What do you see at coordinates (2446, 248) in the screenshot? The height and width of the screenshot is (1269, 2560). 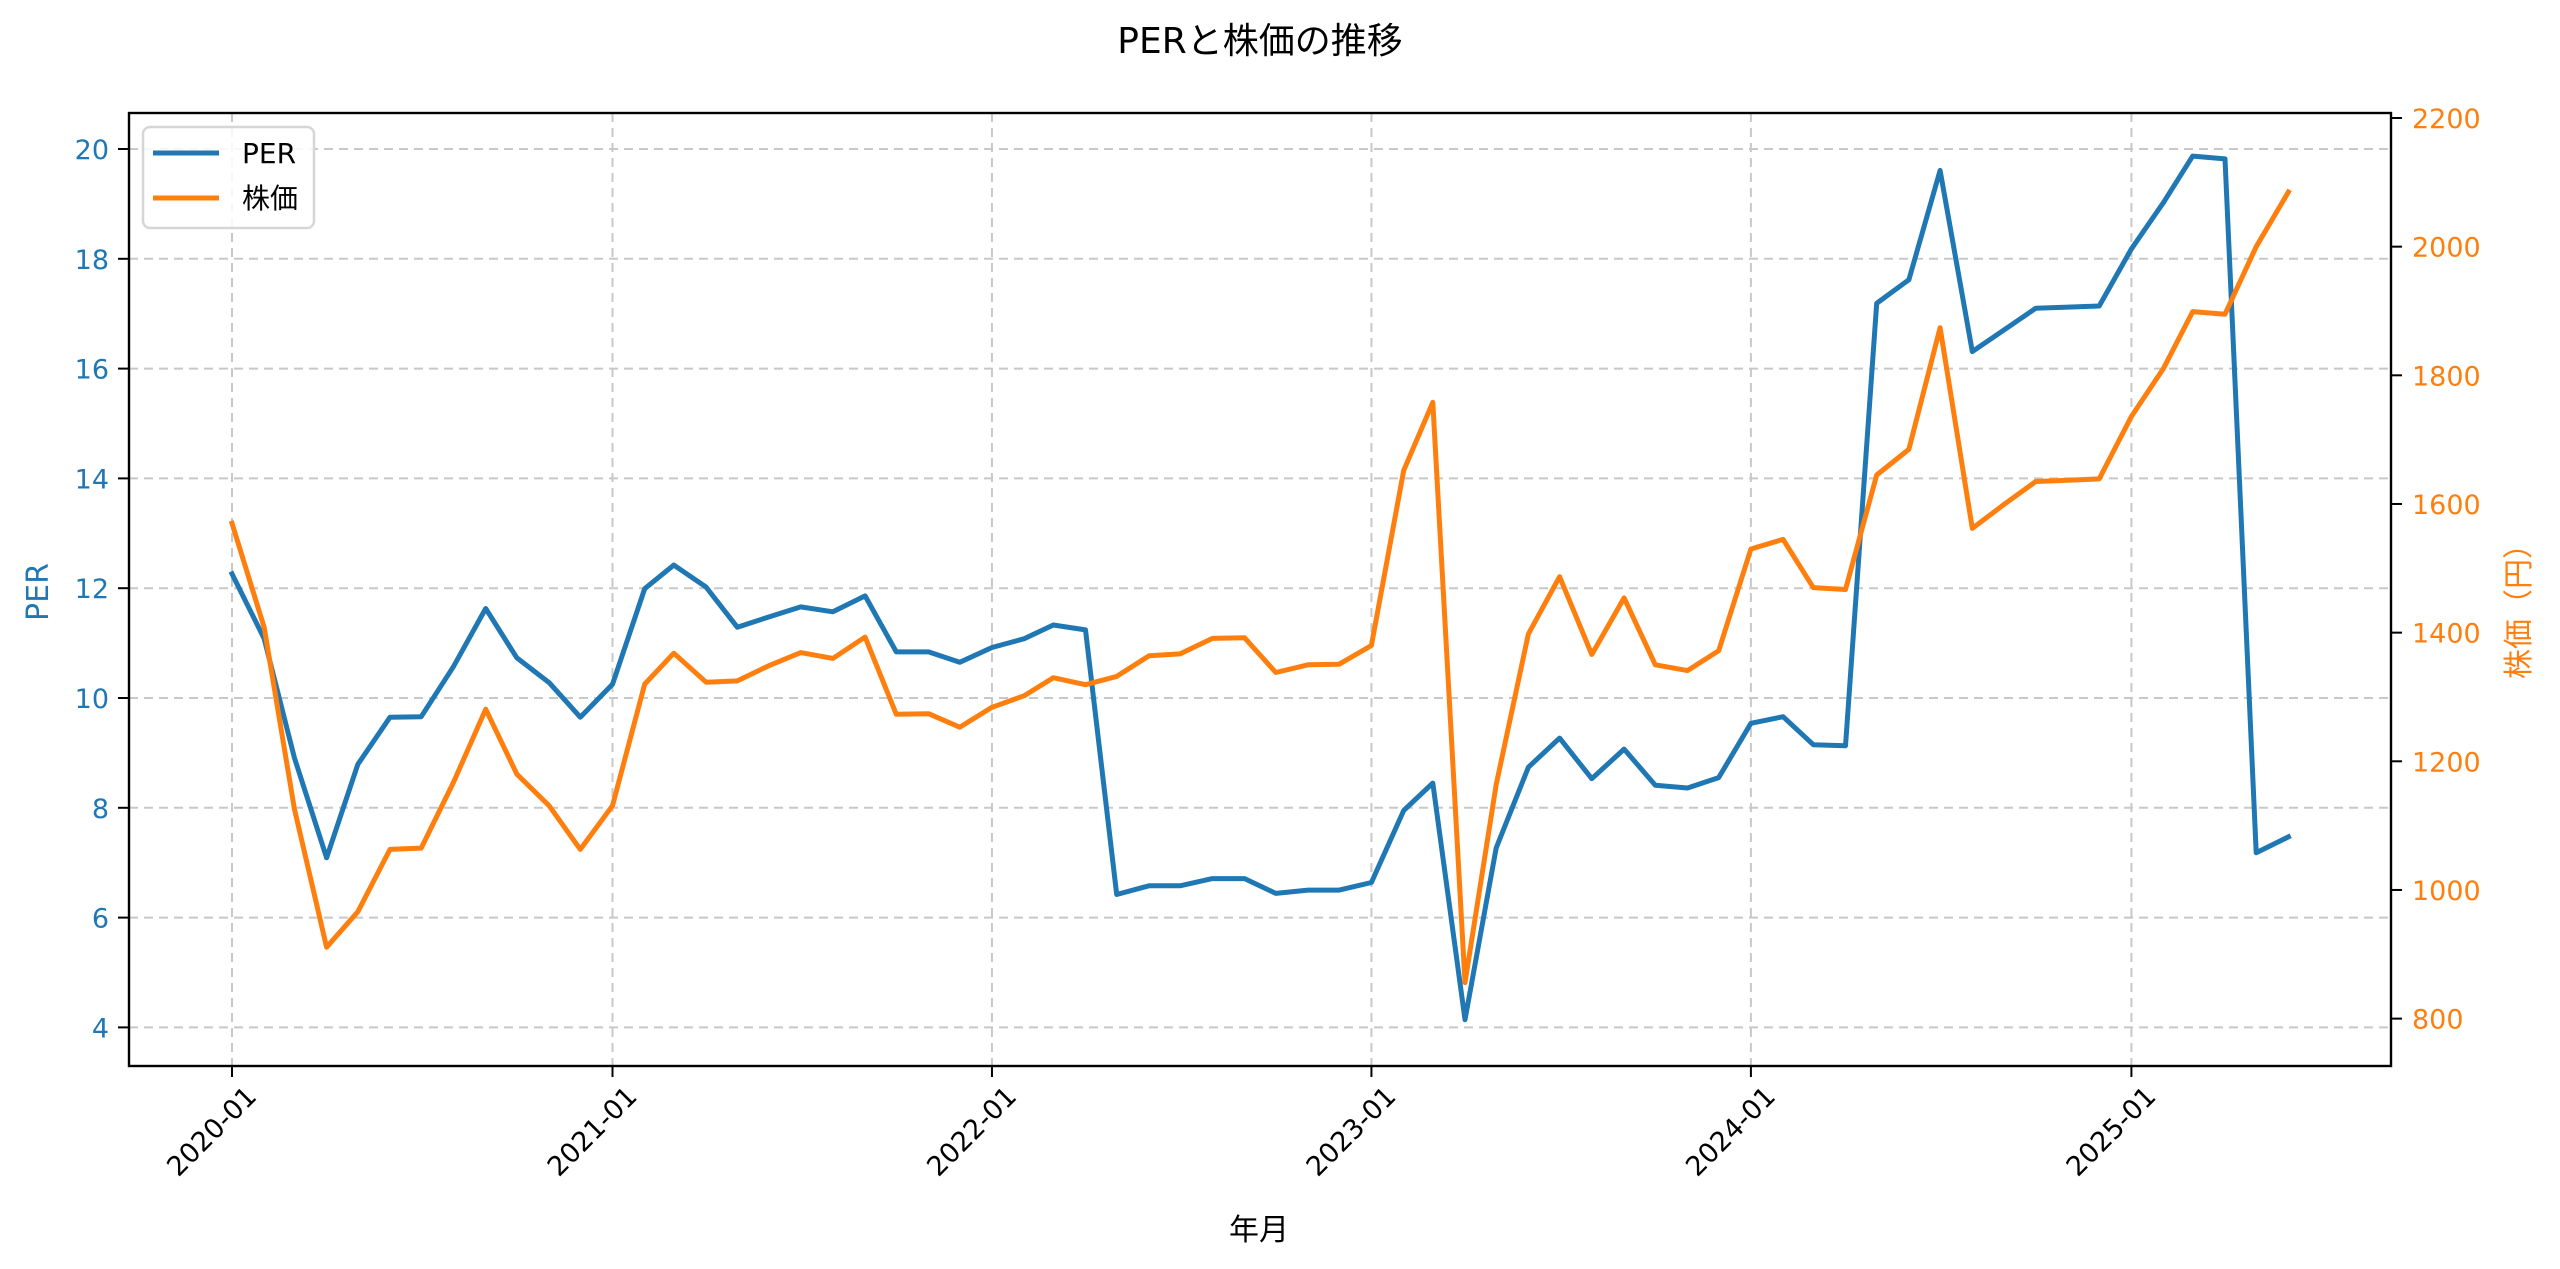 I see `y-tick-label-right: 2000` at bounding box center [2446, 248].